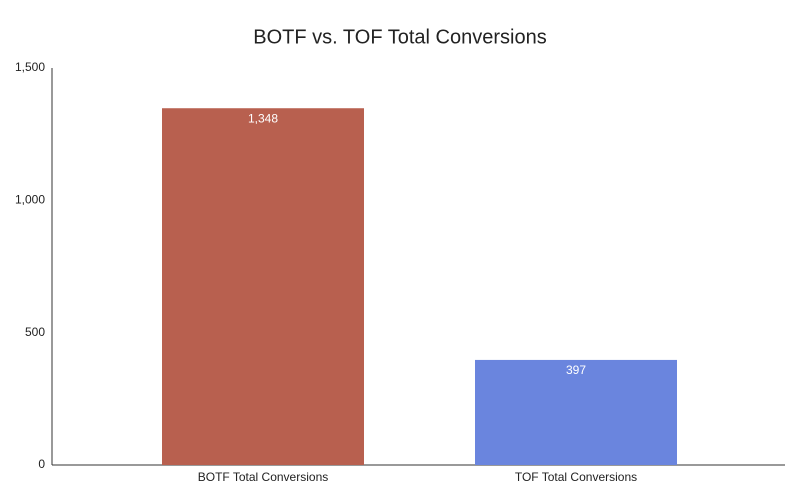  What do you see at coordinates (30, 200) in the screenshot?
I see `y-tick-label: 1,000` at bounding box center [30, 200].